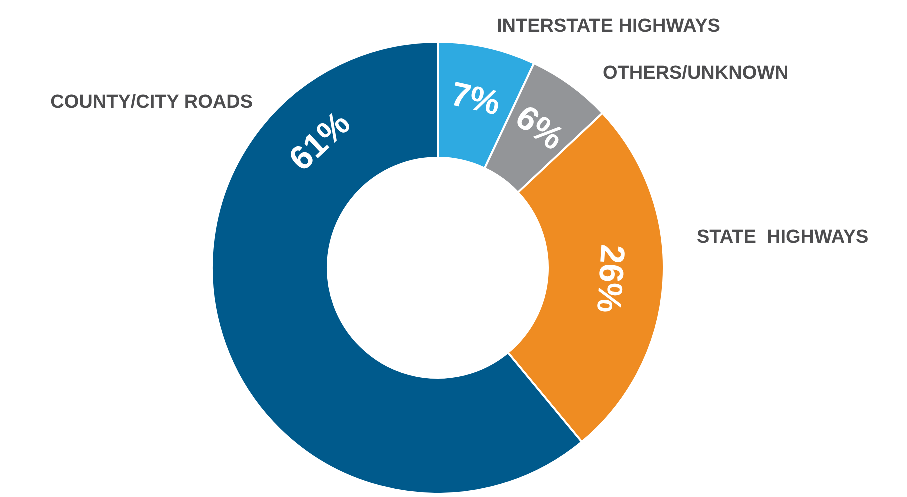  What do you see at coordinates (611, 279) in the screenshot?
I see `data-label: 26%` at bounding box center [611, 279].